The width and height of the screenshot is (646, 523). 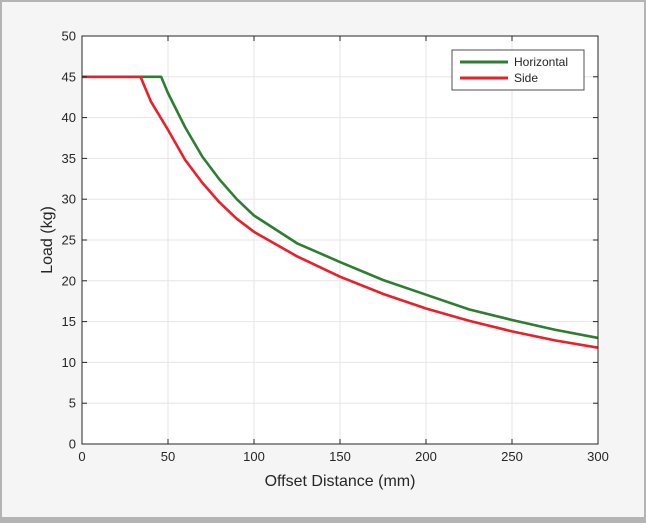 What do you see at coordinates (526, 78) in the screenshot?
I see `legend-label-side: Side` at bounding box center [526, 78].